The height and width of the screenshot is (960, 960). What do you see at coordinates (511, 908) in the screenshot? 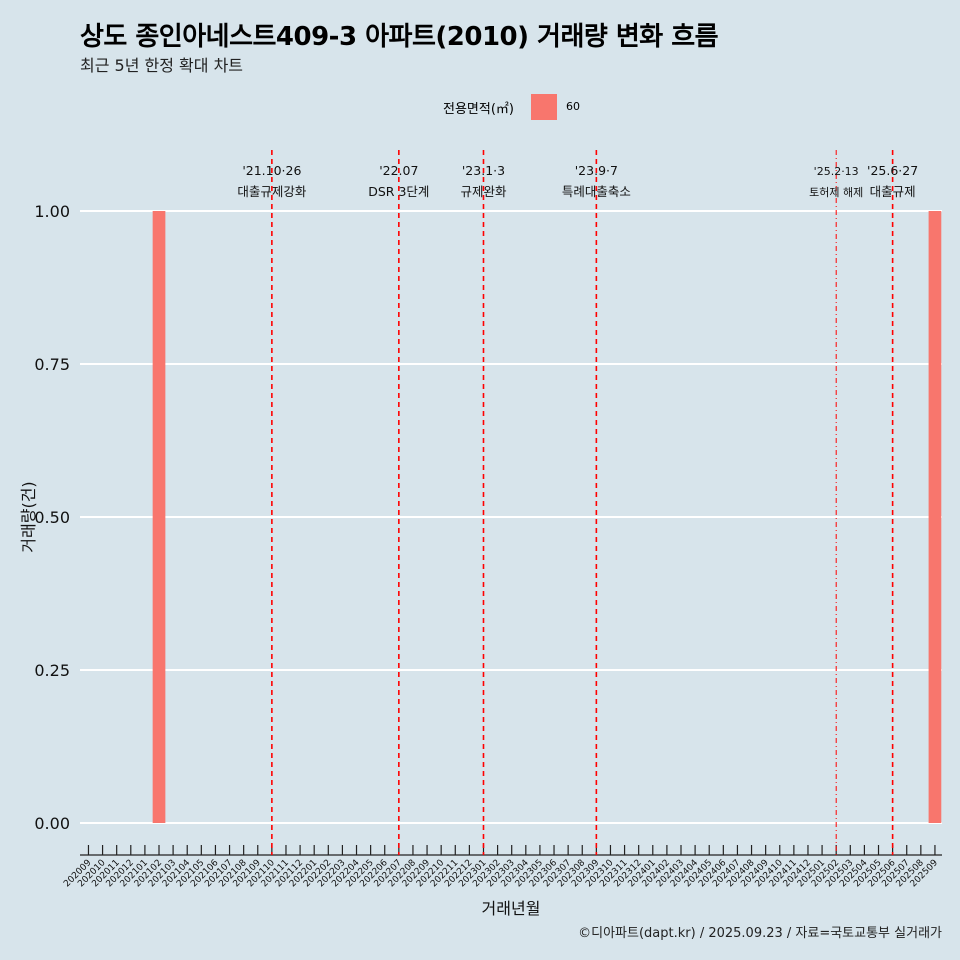
I see `x-axis-title: 거래년월` at bounding box center [511, 908].